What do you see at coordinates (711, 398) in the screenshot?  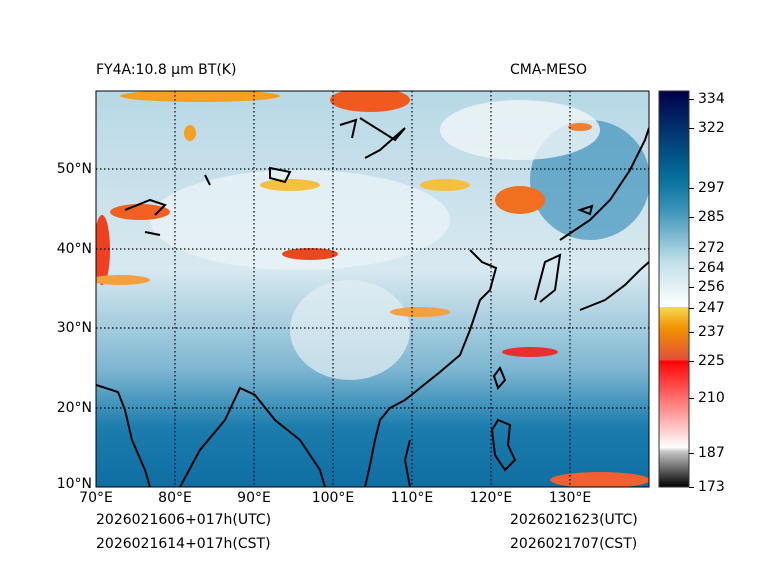 I see `colorbar-tick-label: 210` at bounding box center [711, 398].